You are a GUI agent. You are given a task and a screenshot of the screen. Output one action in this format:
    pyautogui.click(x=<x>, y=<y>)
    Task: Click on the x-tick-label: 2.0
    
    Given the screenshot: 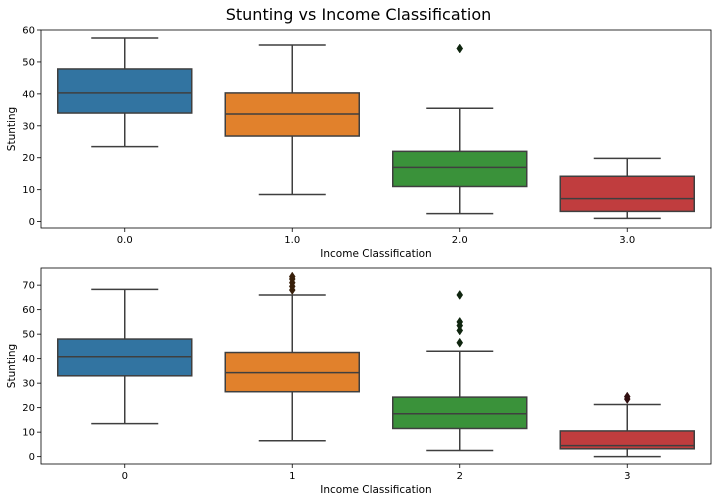 What is the action you would take?
    pyautogui.click(x=460, y=240)
    